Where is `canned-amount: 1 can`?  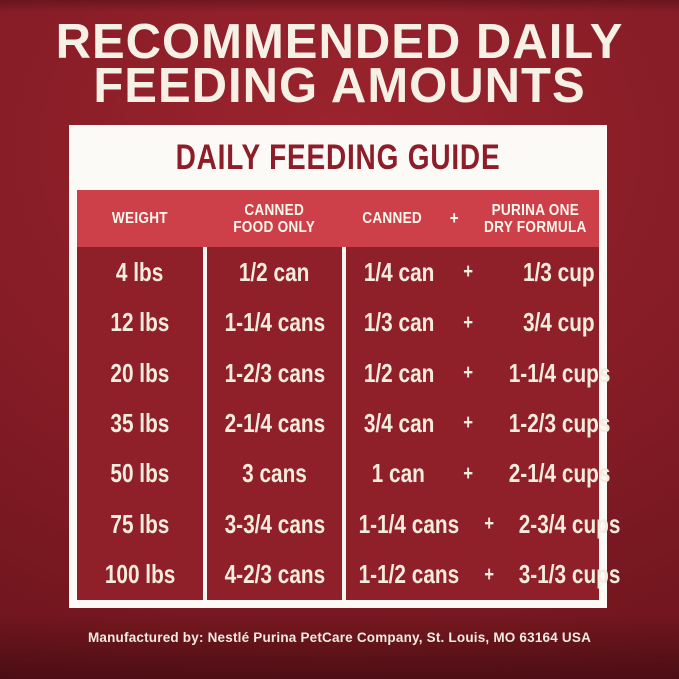
canned-amount: 1 can is located at coordinates (399, 473).